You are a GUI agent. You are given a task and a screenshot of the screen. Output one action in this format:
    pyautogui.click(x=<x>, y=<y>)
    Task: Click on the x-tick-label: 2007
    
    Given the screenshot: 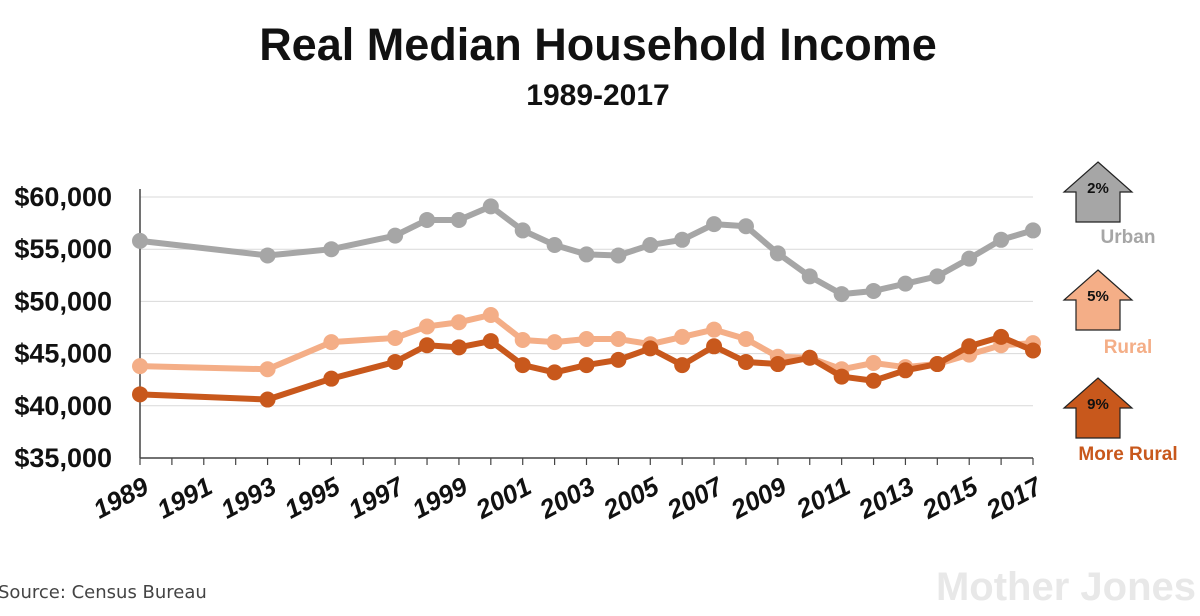 What is the action you would take?
    pyautogui.click(x=694, y=497)
    